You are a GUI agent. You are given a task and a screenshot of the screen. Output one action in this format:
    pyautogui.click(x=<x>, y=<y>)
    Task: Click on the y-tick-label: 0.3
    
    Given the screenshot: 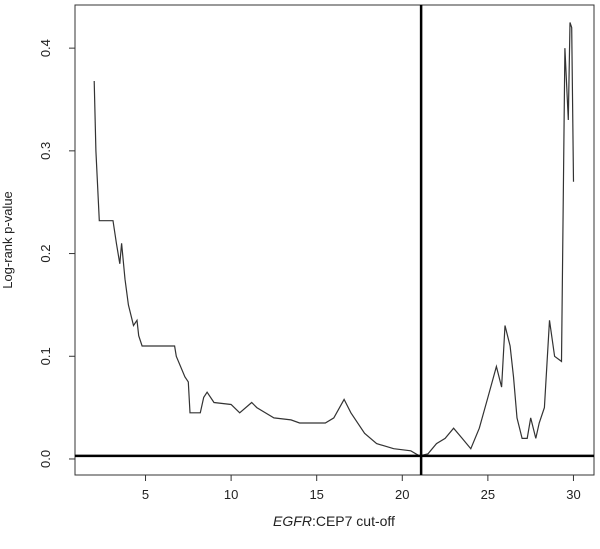 What is the action you would take?
    pyautogui.click(x=45, y=151)
    